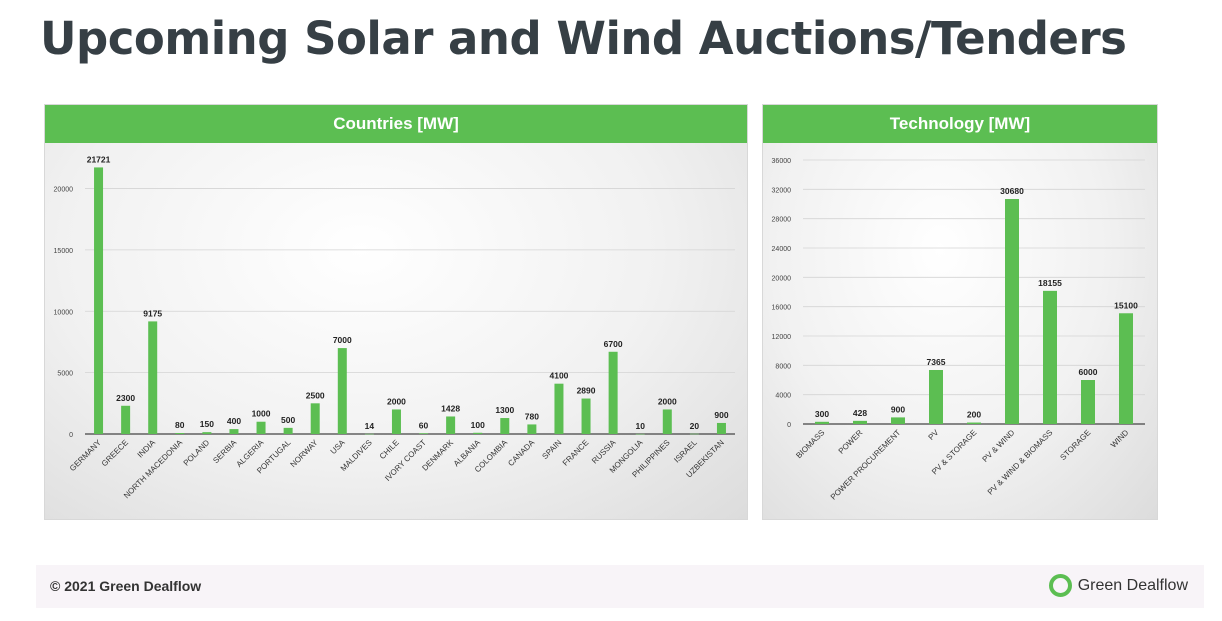 This screenshot has width=1222, height=621. I want to click on bar-mongolia, so click(640, 434).